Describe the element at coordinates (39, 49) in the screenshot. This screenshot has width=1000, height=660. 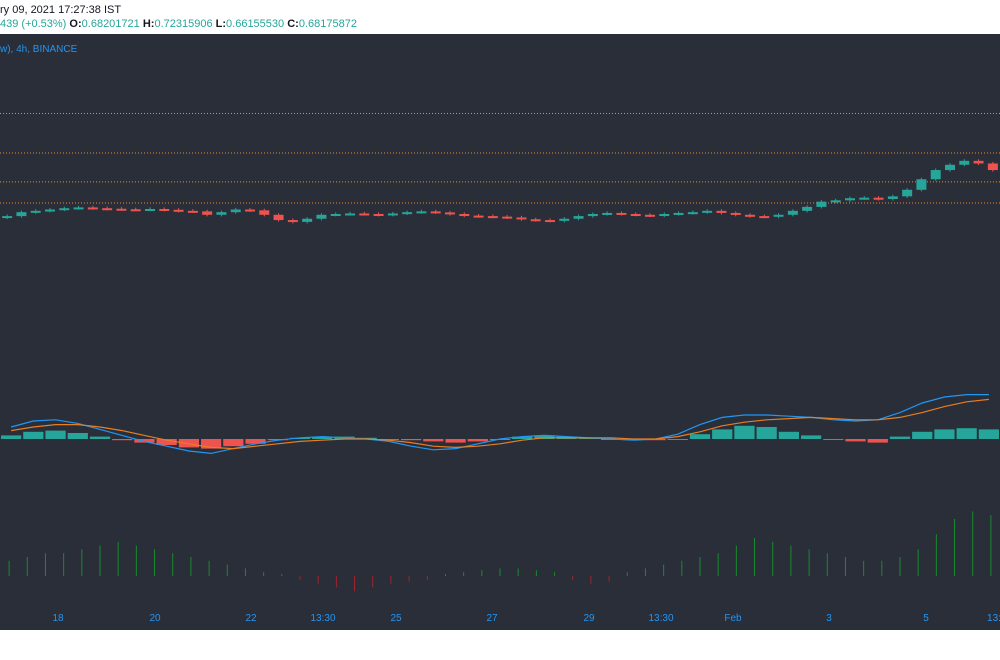
I see `chart-title: w), 4h, BINANCE` at that location.